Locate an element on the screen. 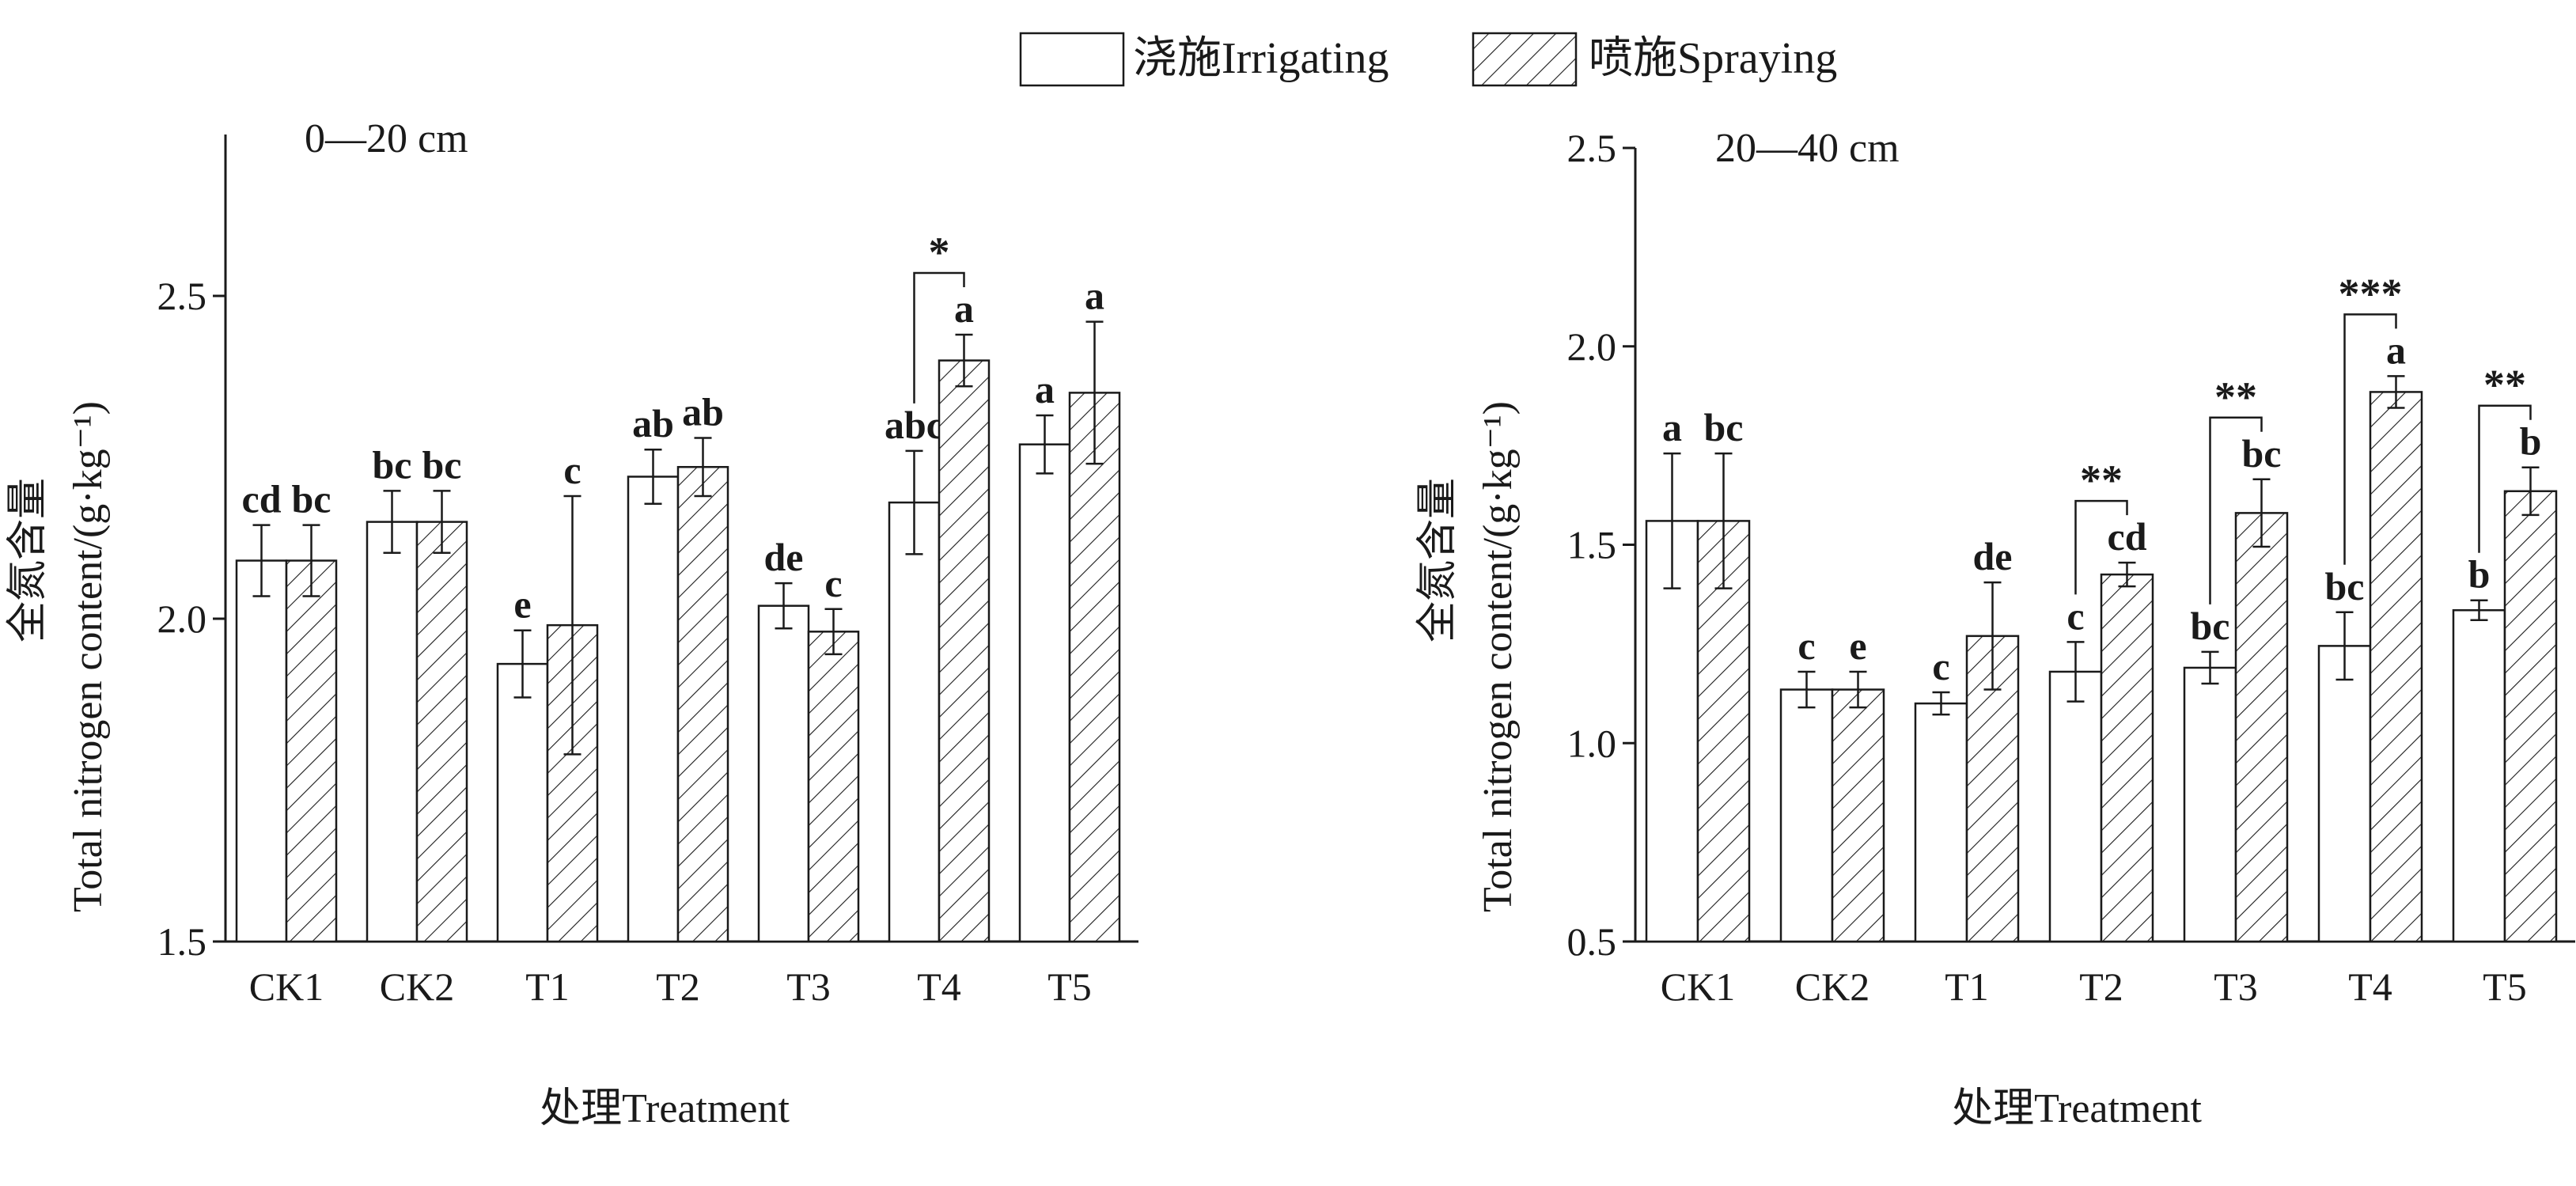  y-tick-label: 0.5 is located at coordinates (1592, 941).